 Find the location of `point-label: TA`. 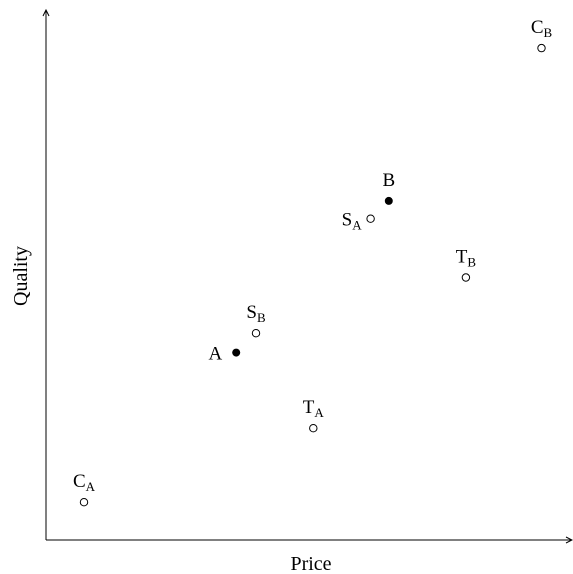

point-label: TA is located at coordinates (314, 408).